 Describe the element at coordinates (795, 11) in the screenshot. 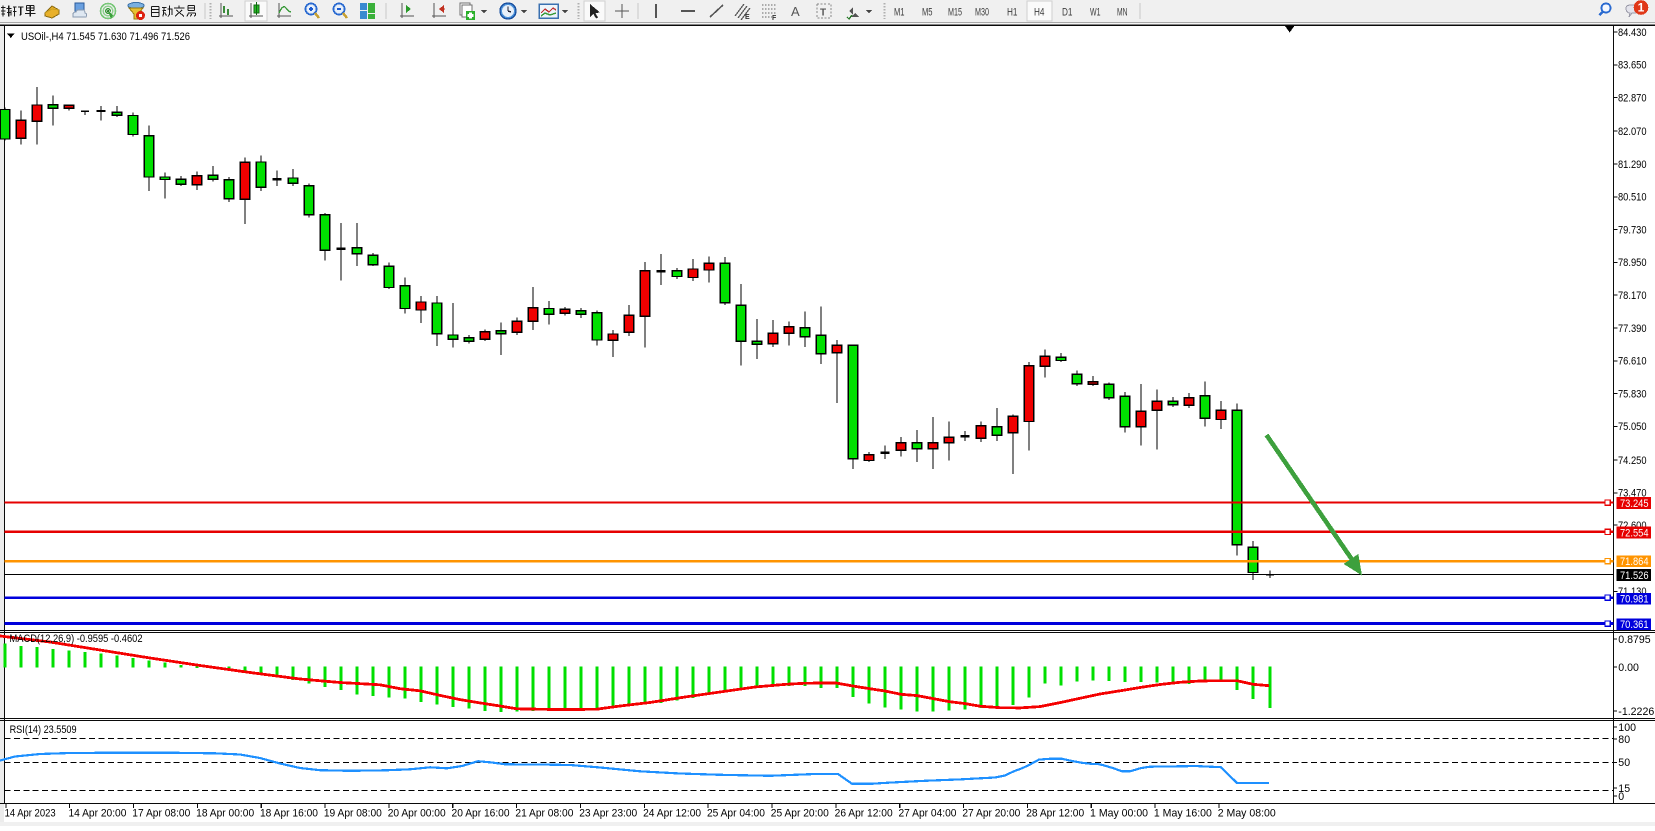

I see `svg-text: A` at that location.